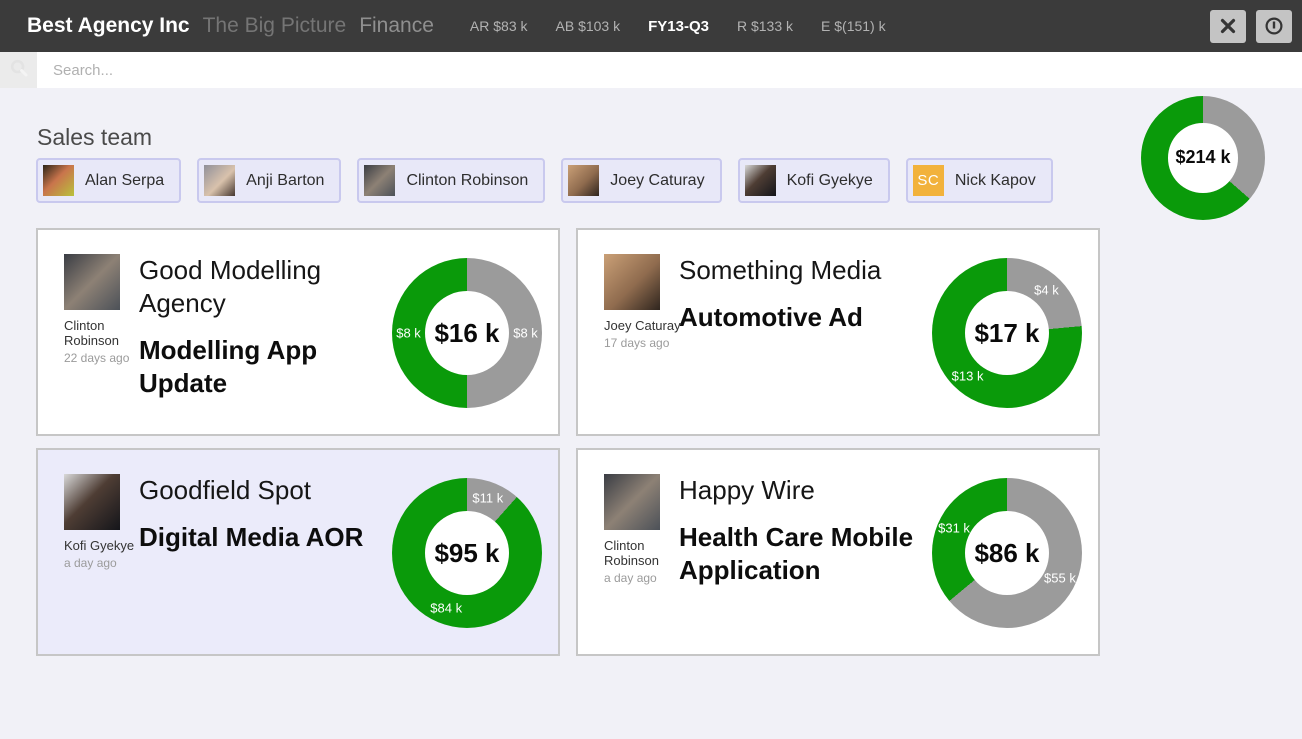 This screenshot has height=739, width=1302. What do you see at coordinates (285, 180) in the screenshot?
I see `team-member-name: Anji Barton` at bounding box center [285, 180].